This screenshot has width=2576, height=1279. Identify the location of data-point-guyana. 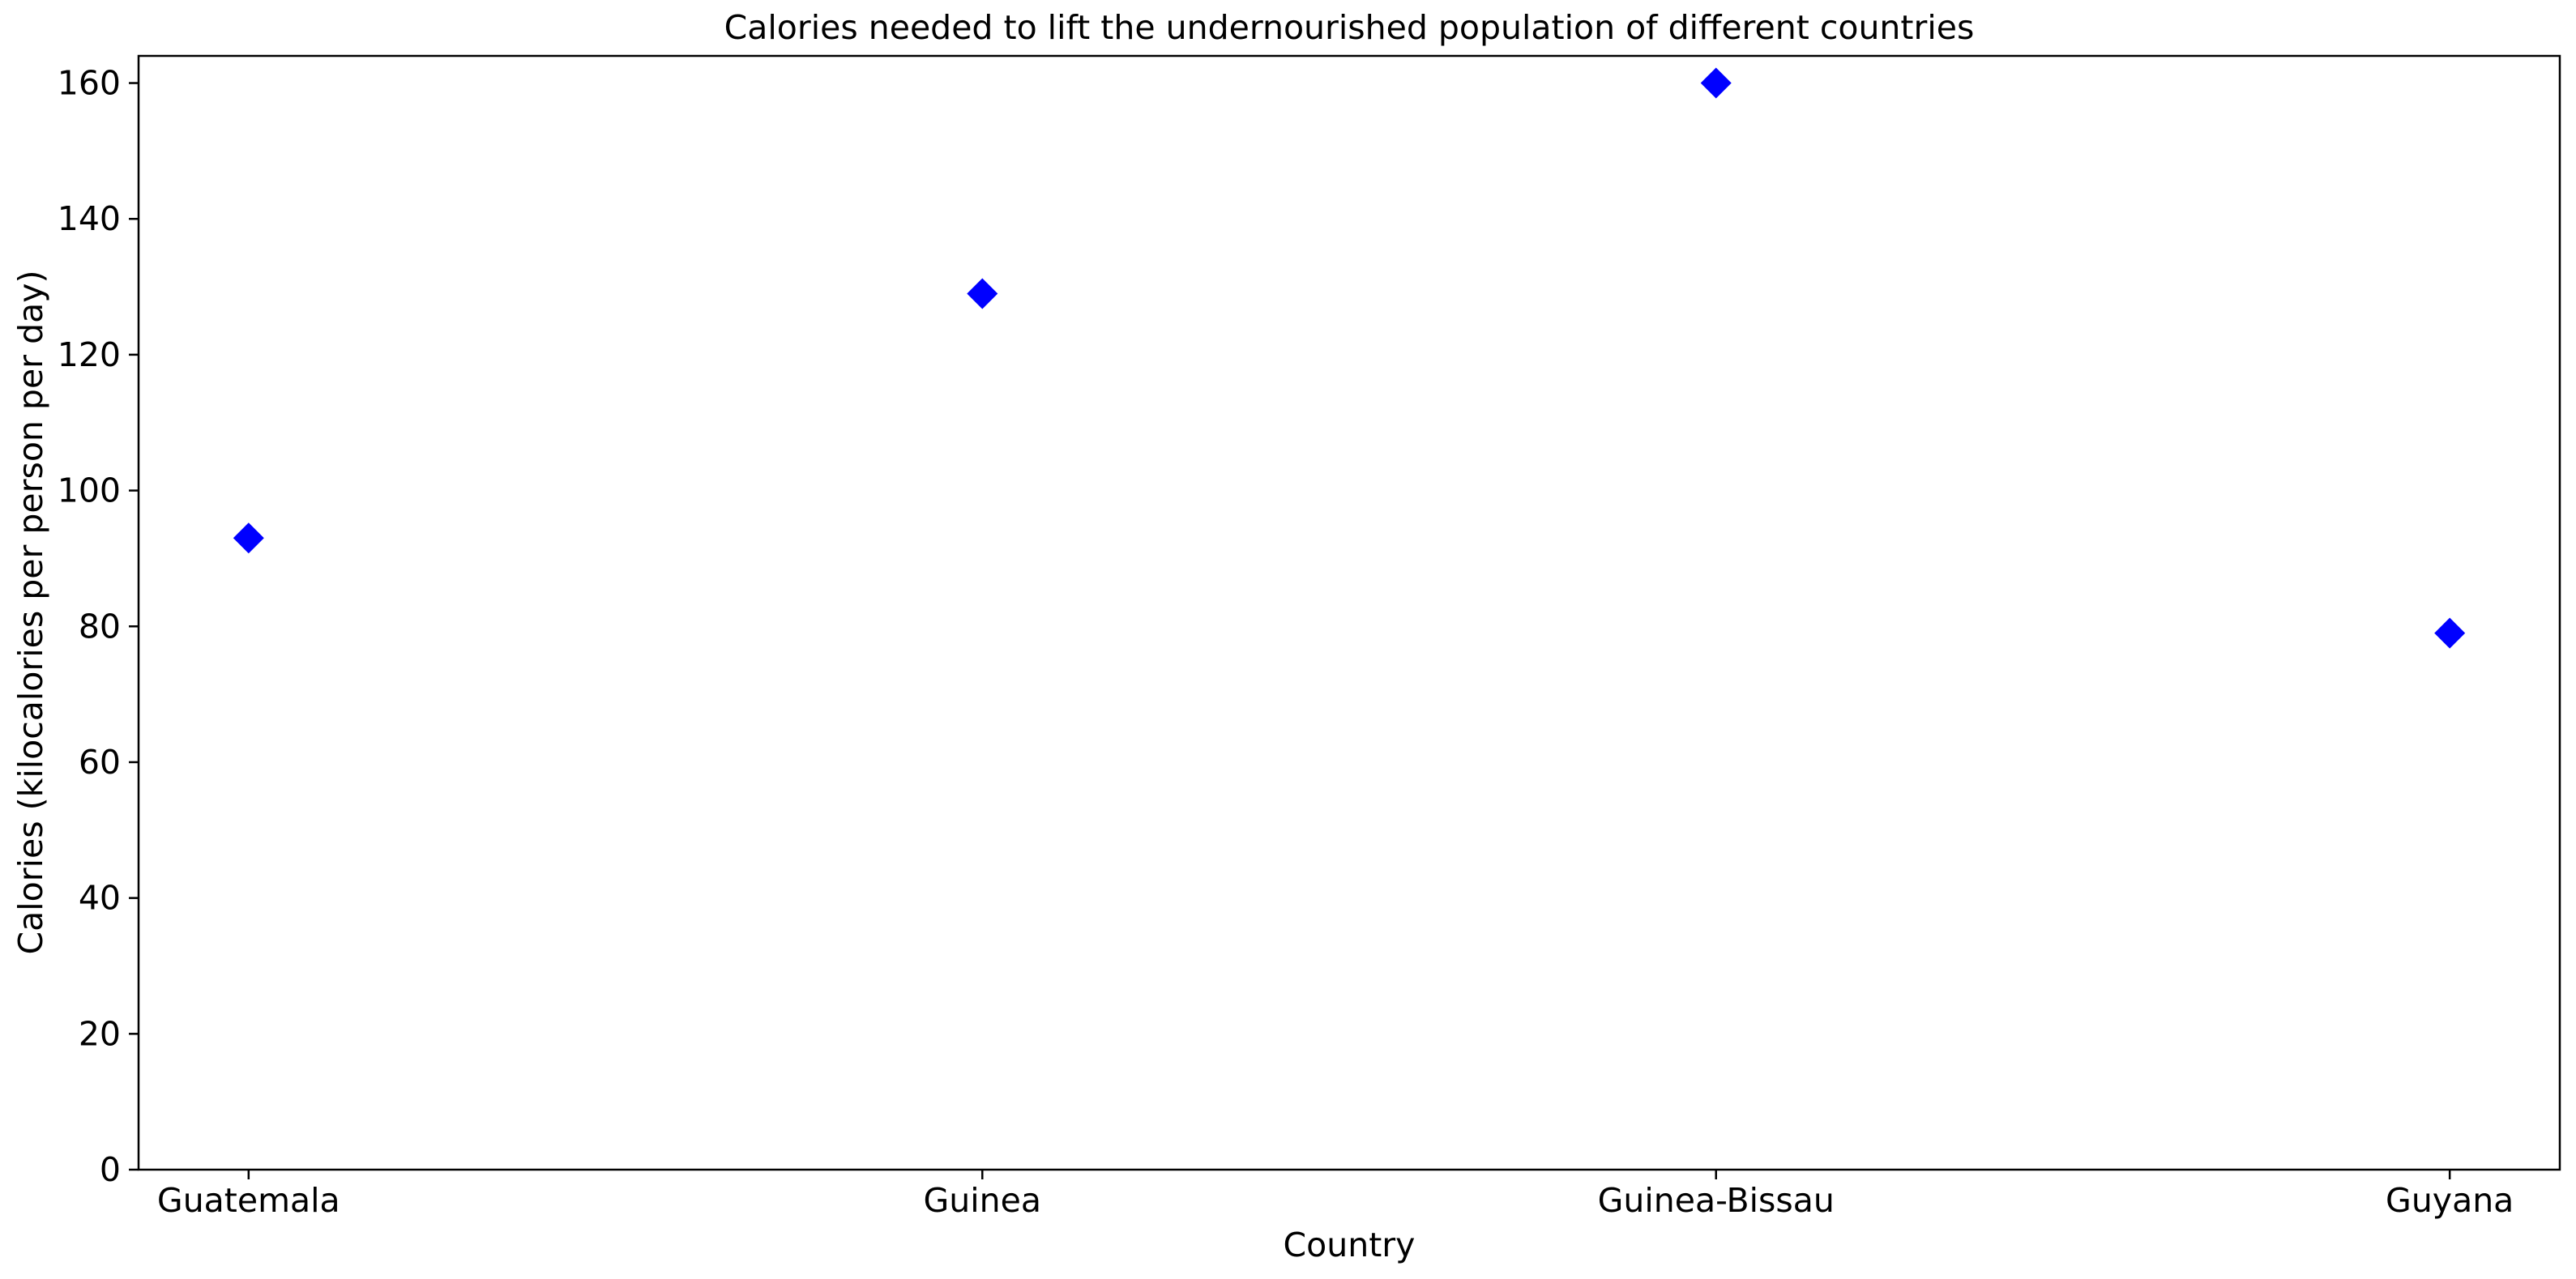
(2450, 633).